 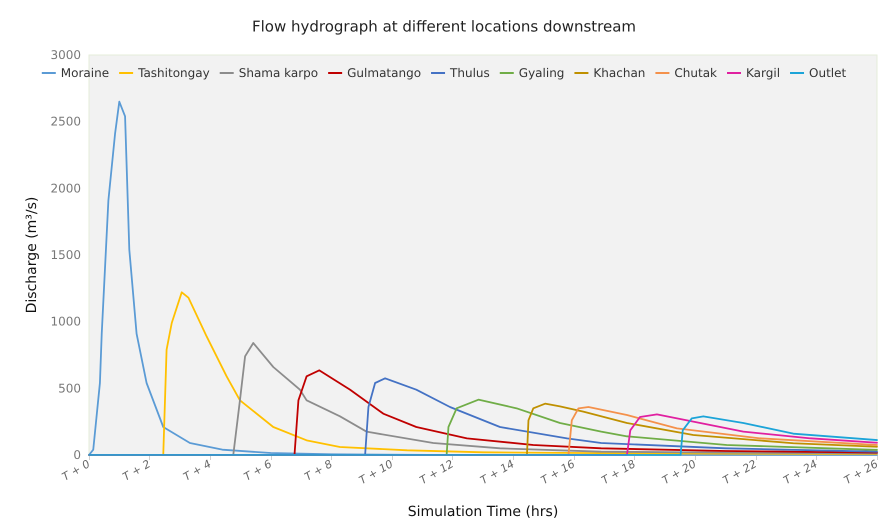 I want to click on y-tick-label: 0, so click(x=77, y=455).